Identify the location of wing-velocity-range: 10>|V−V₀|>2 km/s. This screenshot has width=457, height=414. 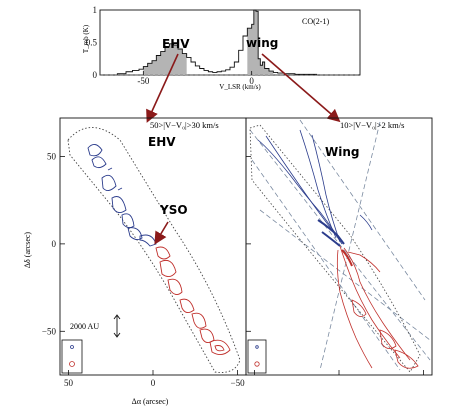
(372, 125).